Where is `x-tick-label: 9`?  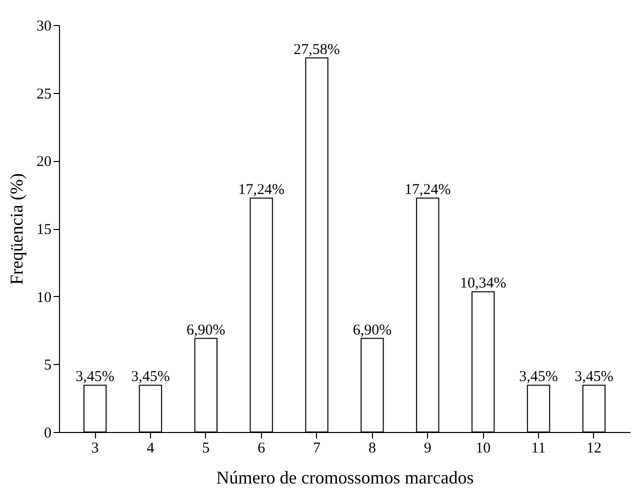 x-tick-label: 9 is located at coordinates (428, 448).